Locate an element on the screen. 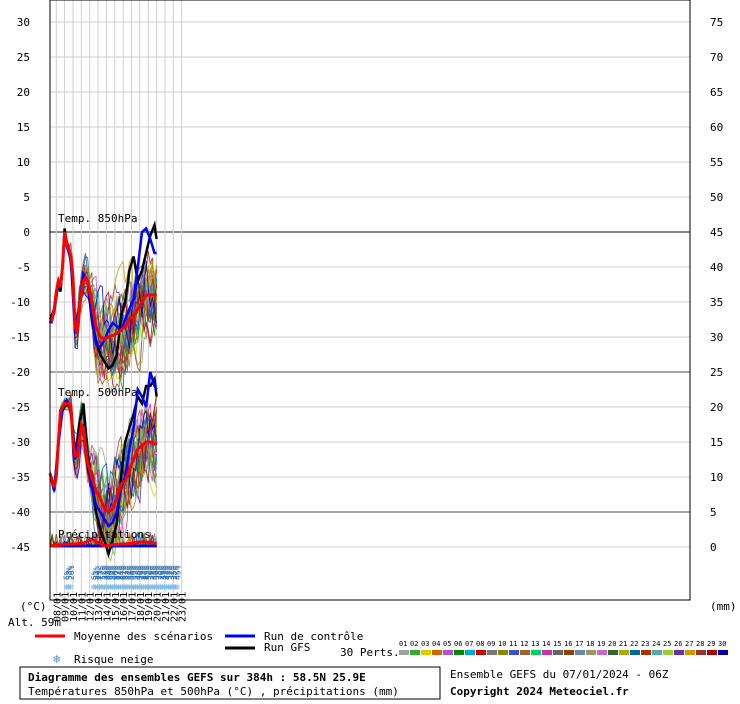 The width and height of the screenshot is (740, 704). pert-number: 21 is located at coordinates (623, 644).